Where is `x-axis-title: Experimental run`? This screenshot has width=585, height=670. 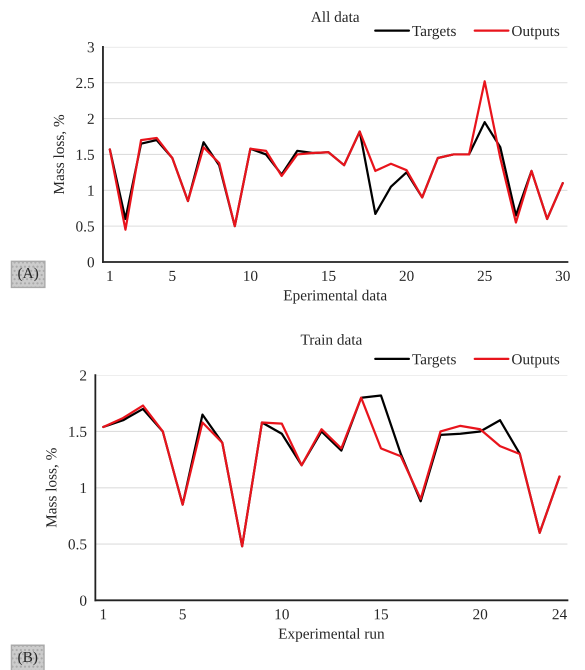 x-axis-title: Experimental run is located at coordinates (331, 635).